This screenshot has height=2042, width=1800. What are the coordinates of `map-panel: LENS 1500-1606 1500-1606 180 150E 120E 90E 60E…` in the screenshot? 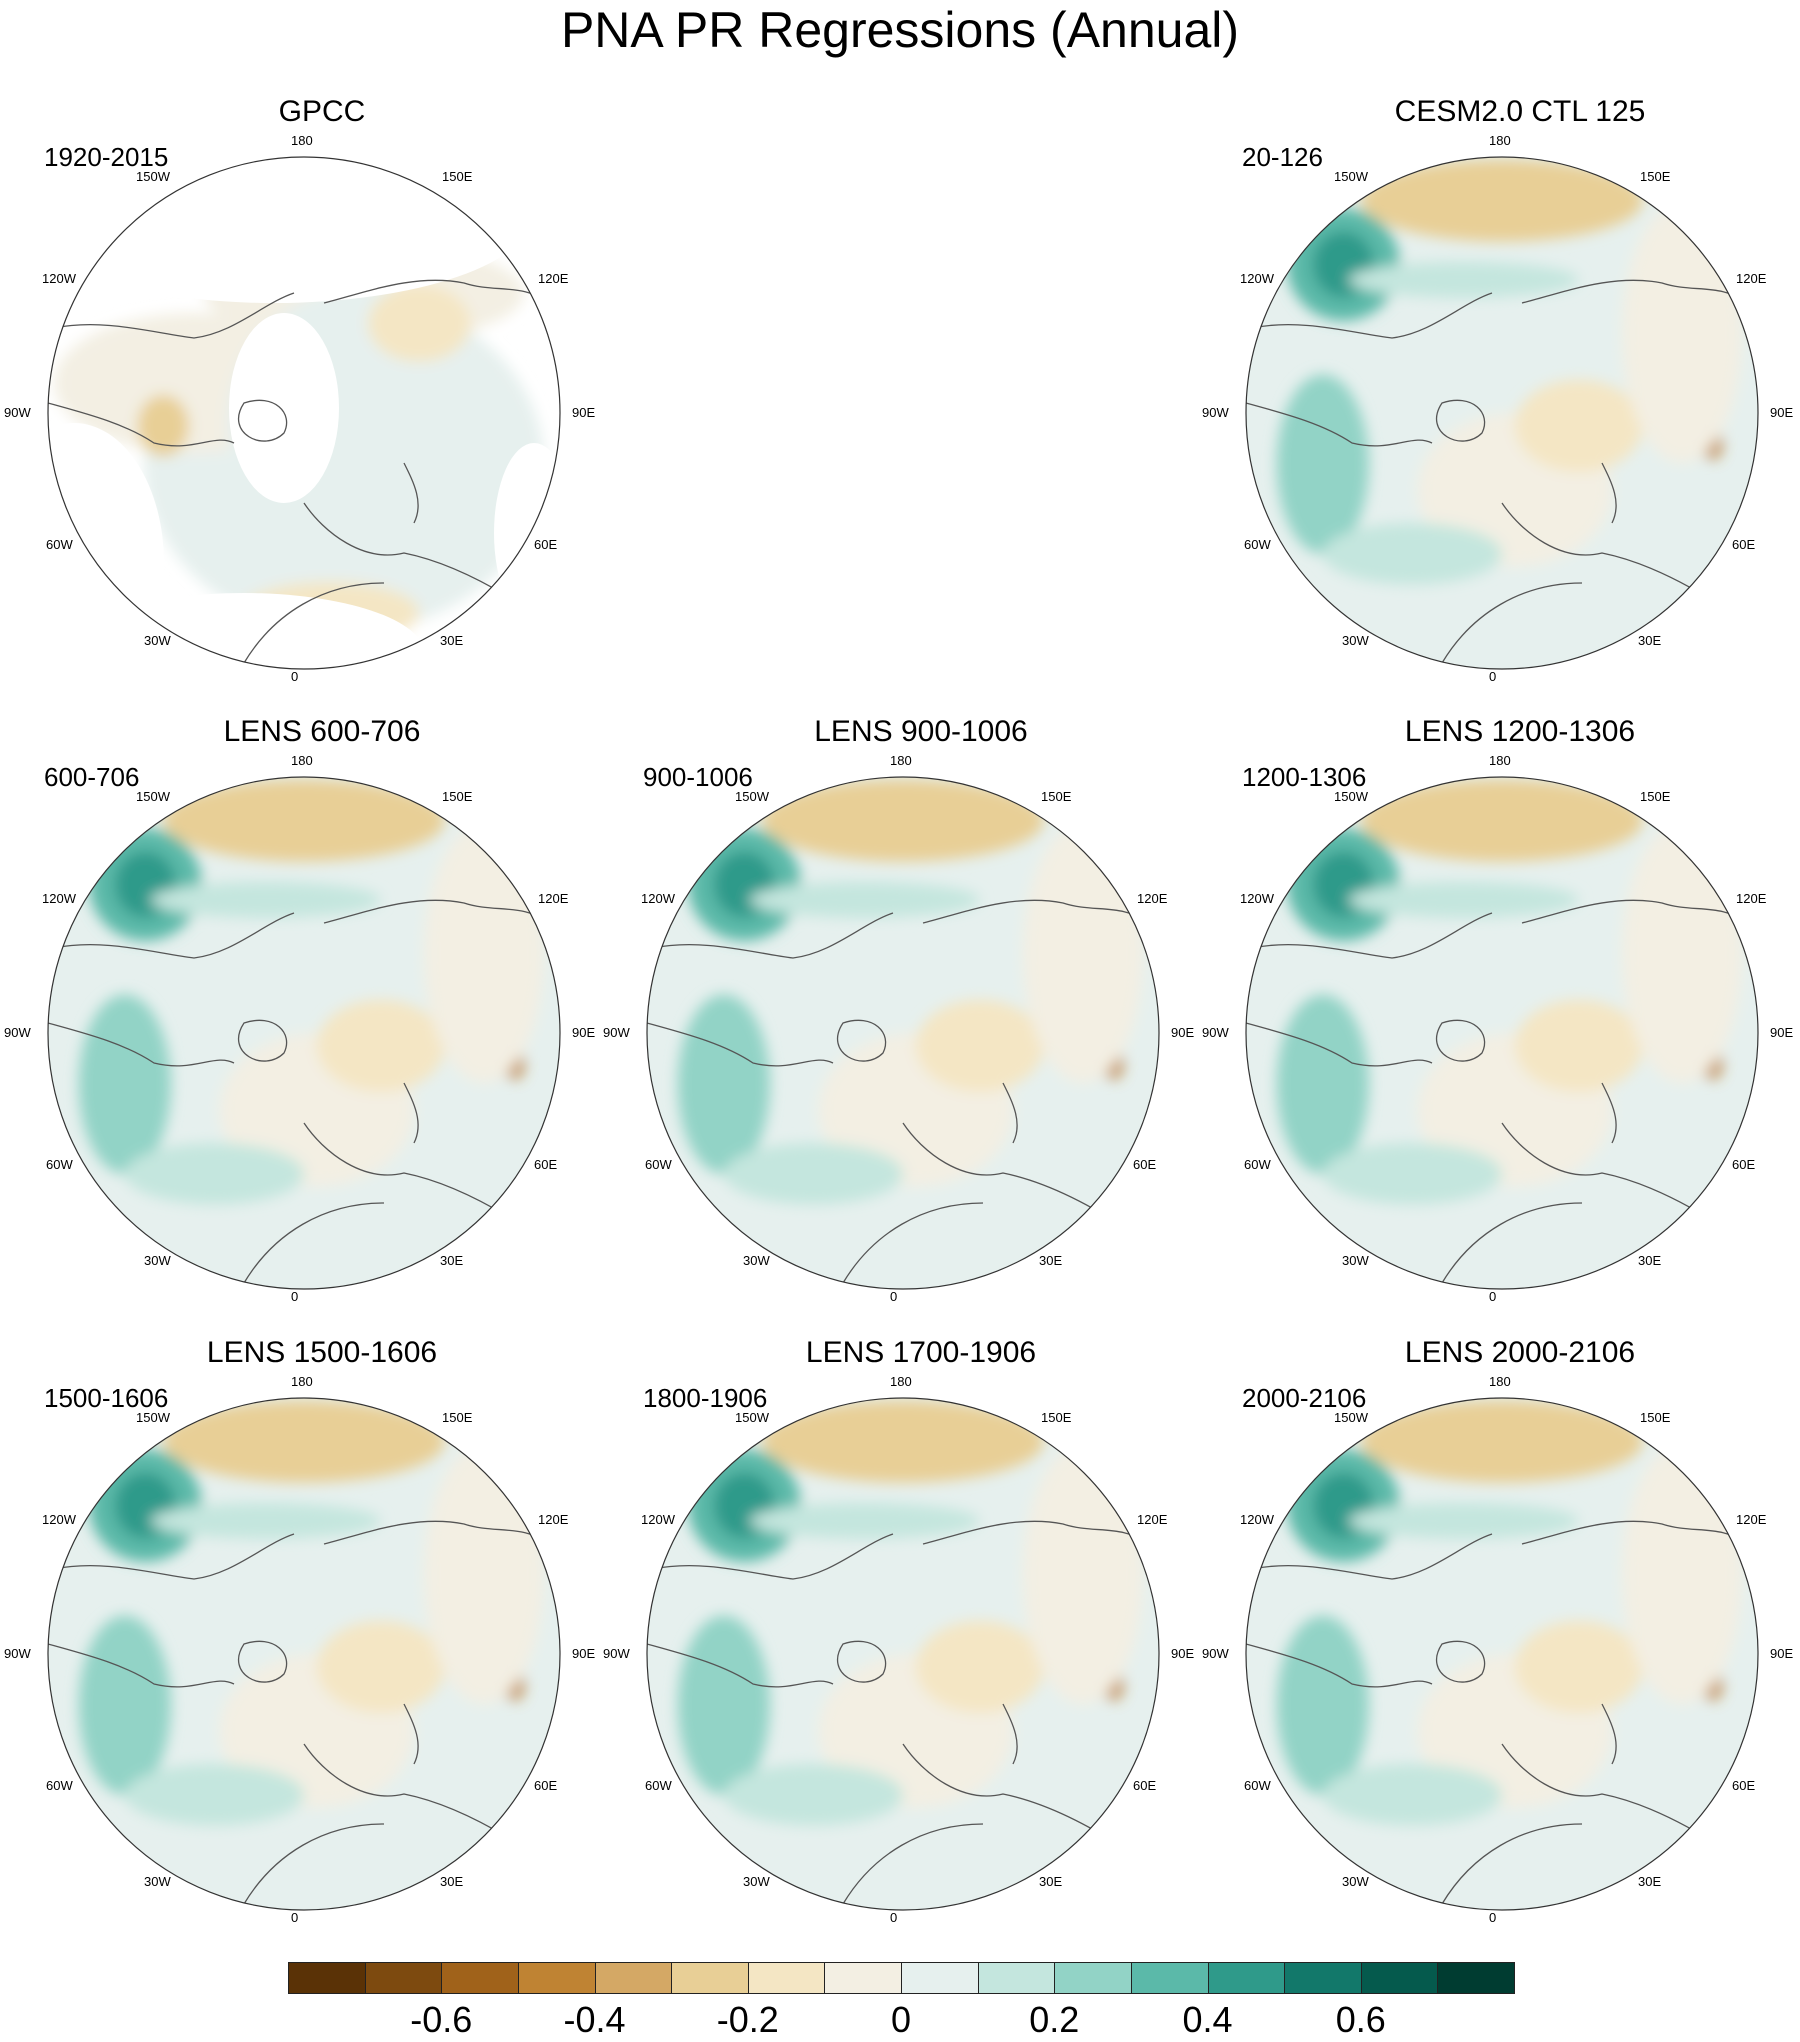 It's located at (303, 1636).